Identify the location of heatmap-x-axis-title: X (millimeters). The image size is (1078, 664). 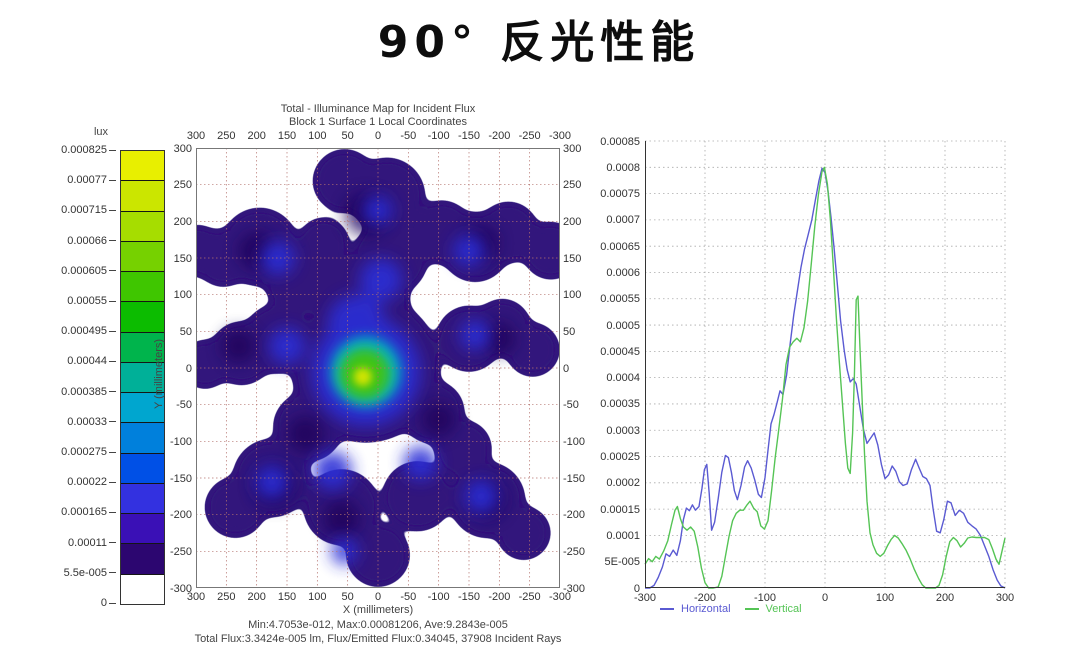
(378, 610).